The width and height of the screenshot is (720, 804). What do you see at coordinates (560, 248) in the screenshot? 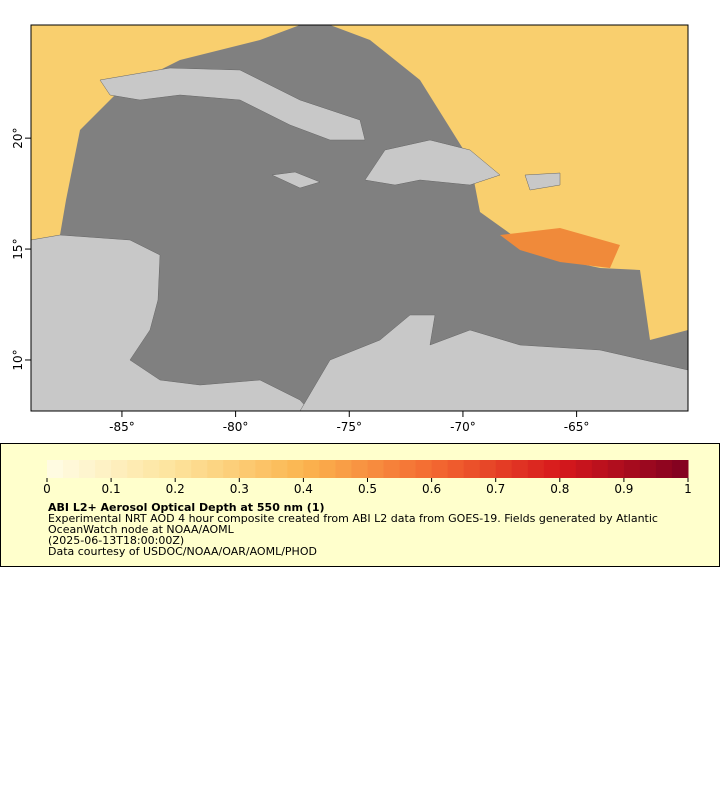
I see `aerosol-hotspot` at bounding box center [560, 248].